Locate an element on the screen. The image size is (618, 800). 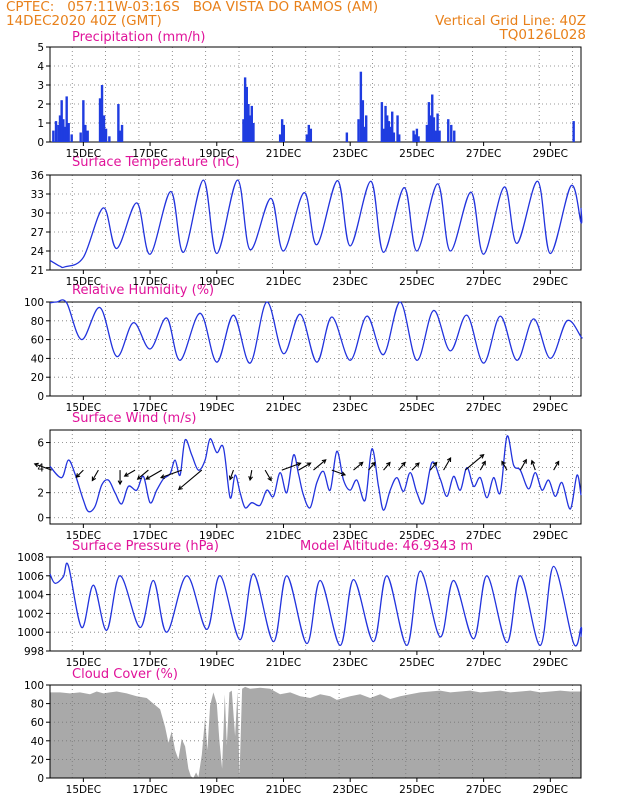
rh-ytick-label: 60 is located at coordinates (37, 341).